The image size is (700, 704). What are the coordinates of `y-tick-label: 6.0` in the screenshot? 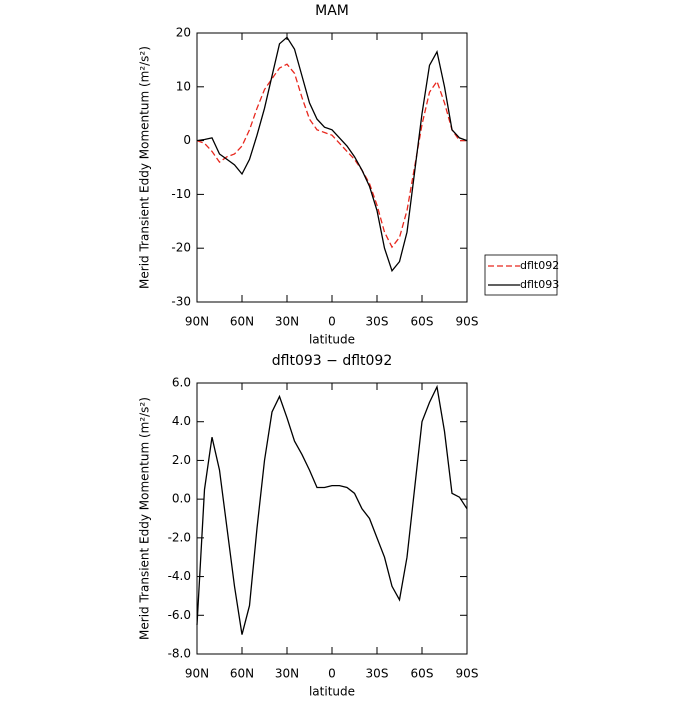 It's located at (181, 383).